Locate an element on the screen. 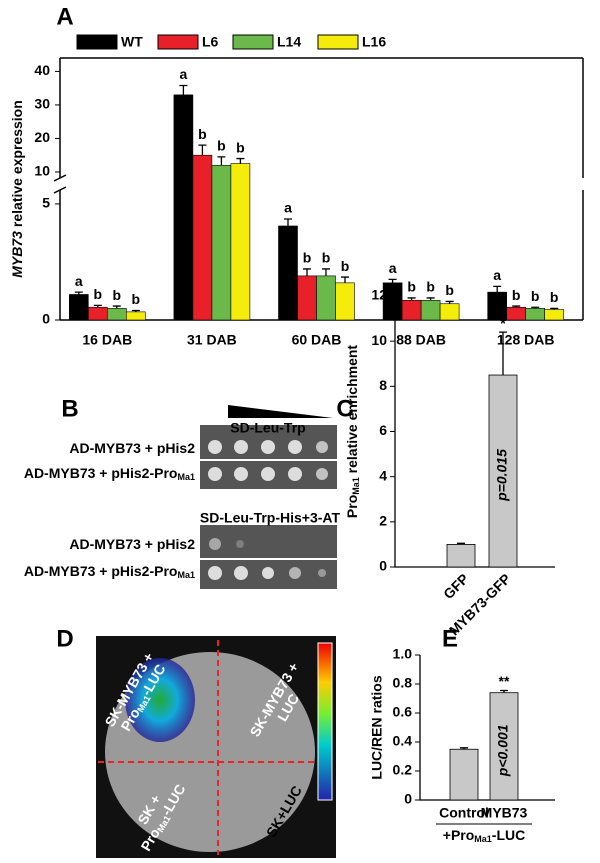 This screenshot has width=600, height=863. text-part: Pro is located at coordinates (352, 506).